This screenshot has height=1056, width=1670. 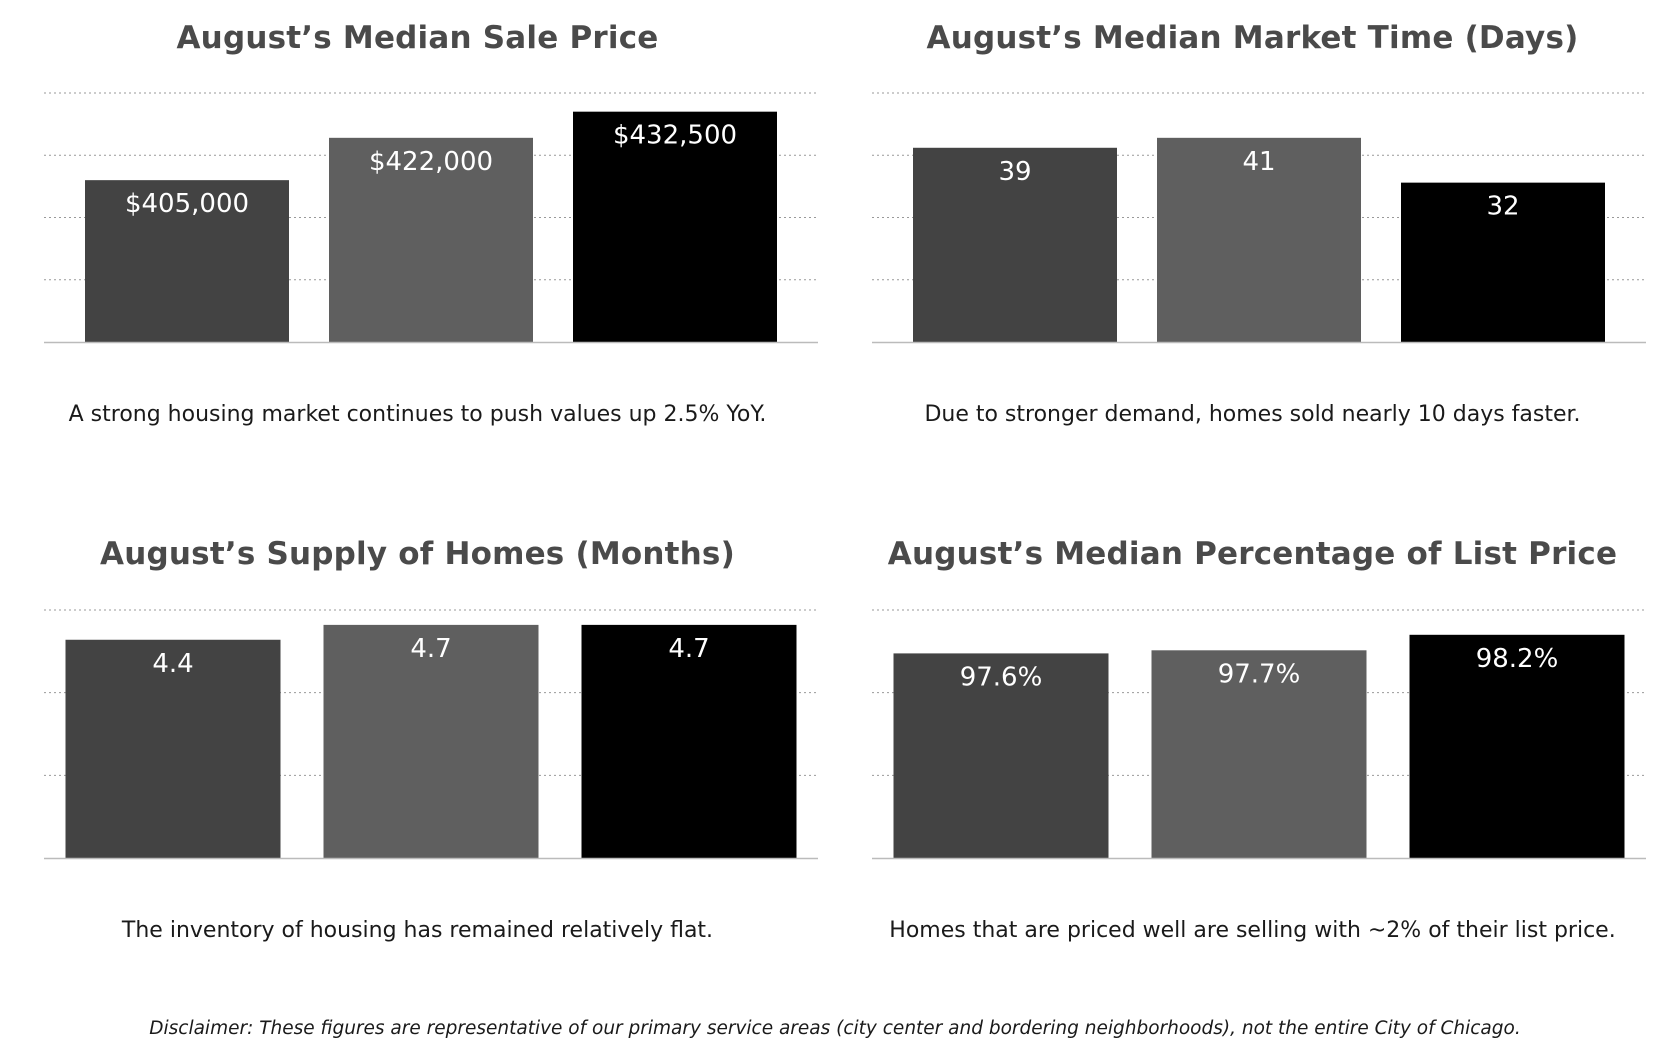 What do you see at coordinates (1259, 674) in the screenshot?
I see `bar-value-label: 97.7%` at bounding box center [1259, 674].